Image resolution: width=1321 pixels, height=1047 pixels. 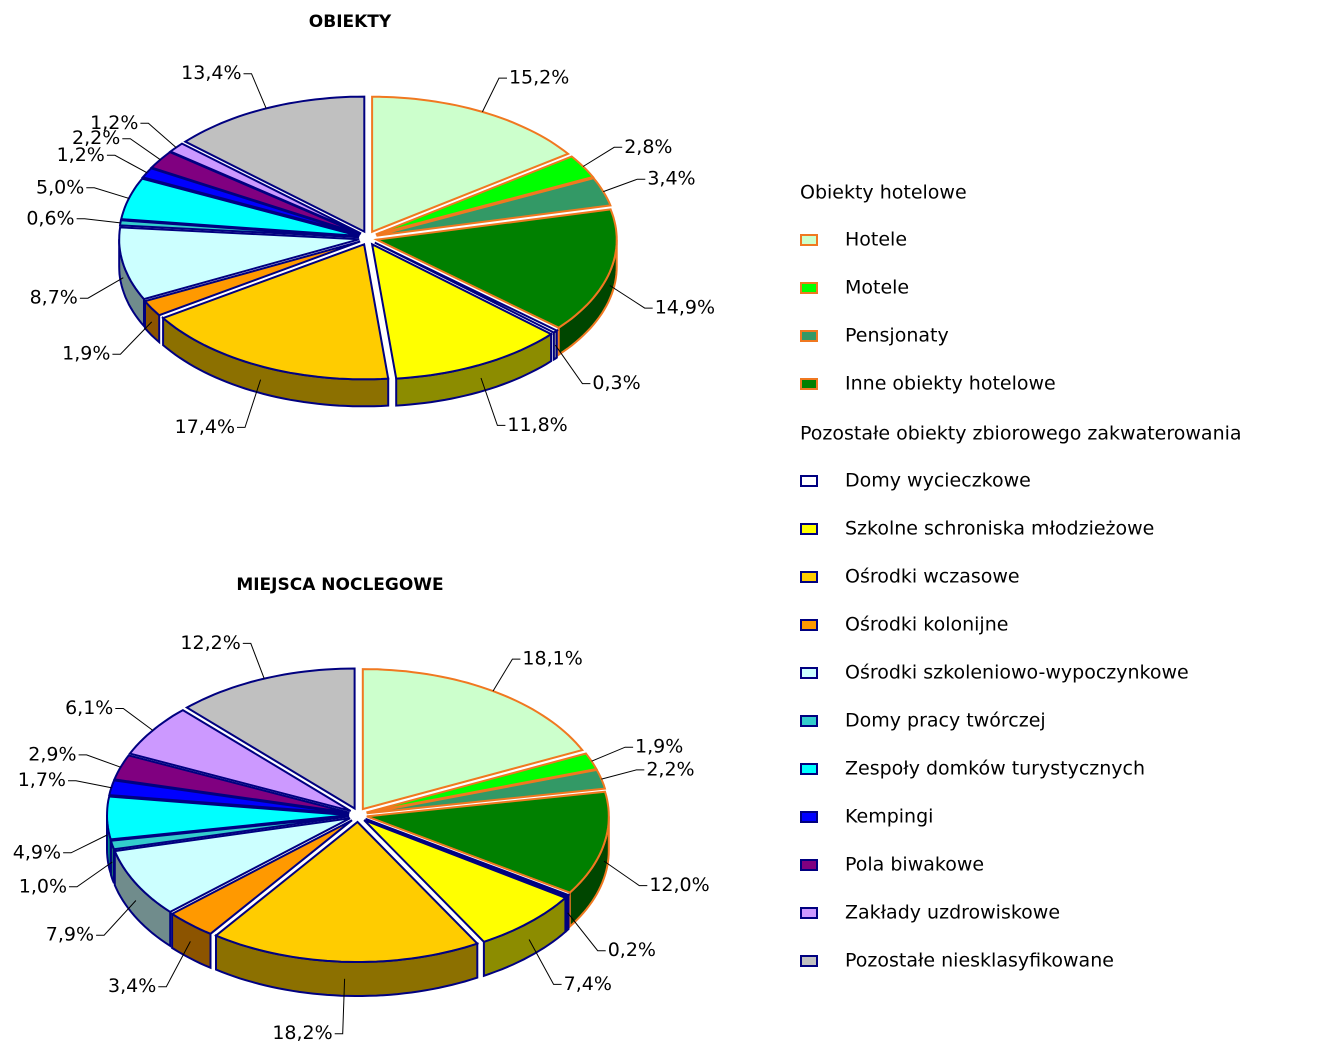 I want to click on data-label: 8,7%, so click(x=54, y=298).